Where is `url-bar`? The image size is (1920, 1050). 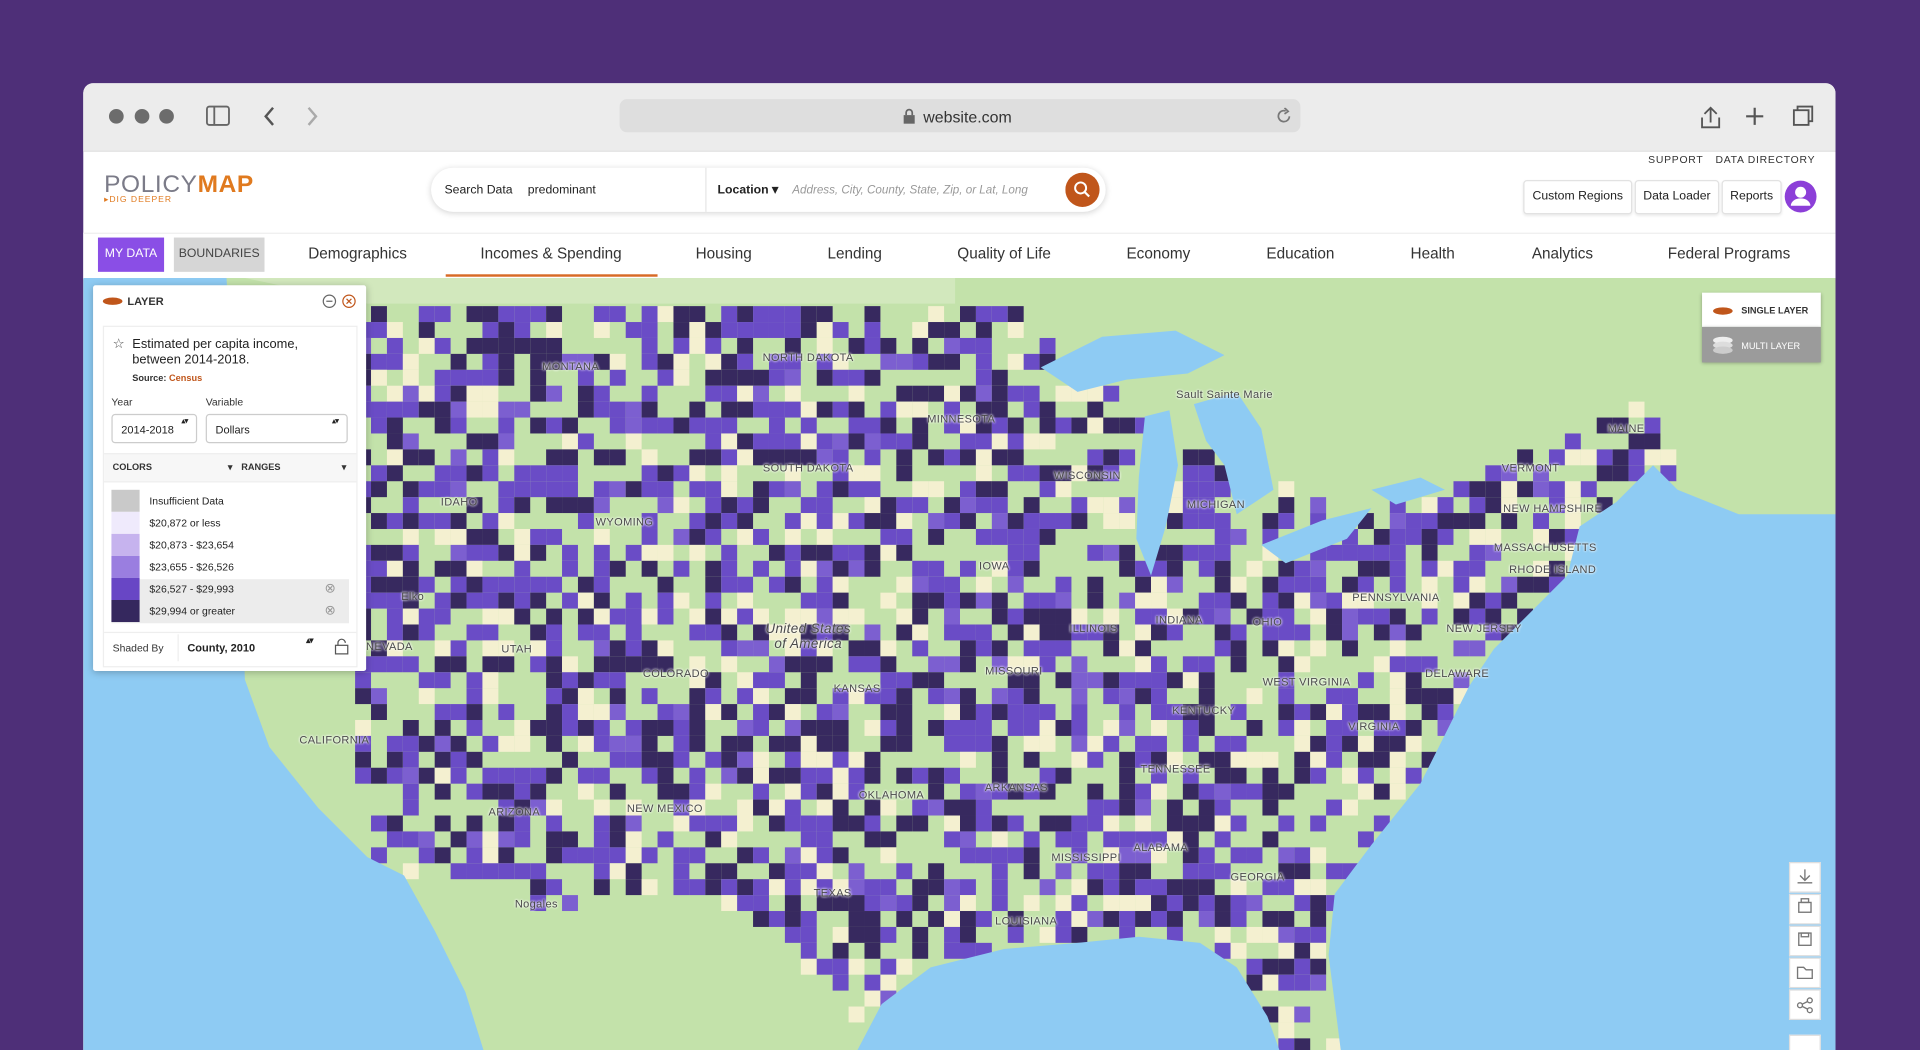 url-bar is located at coordinates (960, 116).